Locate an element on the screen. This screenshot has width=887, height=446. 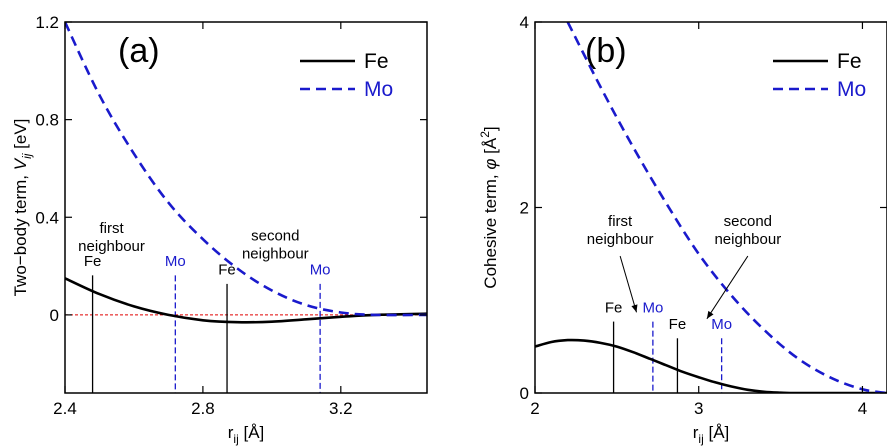
y-tick-label: 1.2 is located at coordinates (47, 22).